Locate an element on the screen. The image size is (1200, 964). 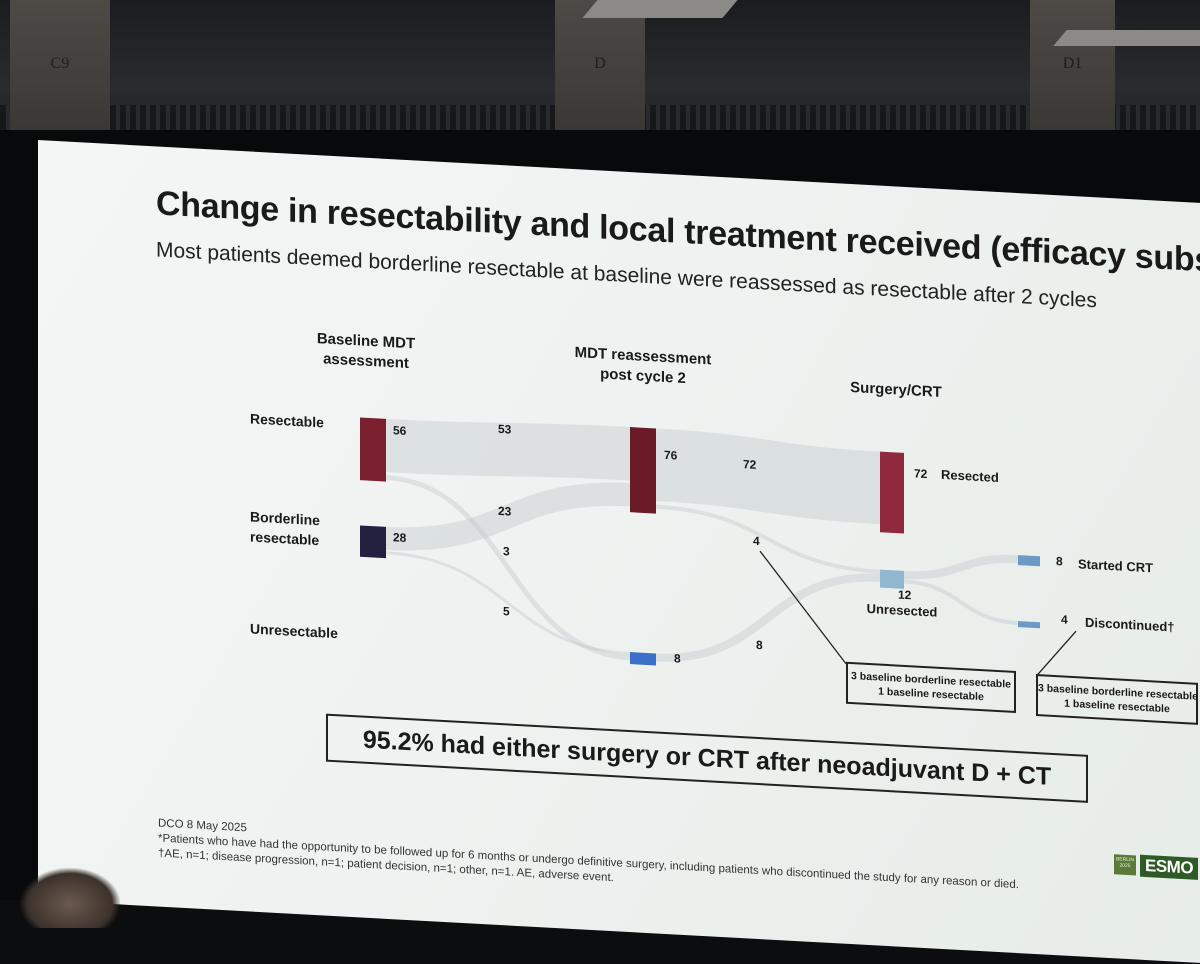
pillar-right: D1 is located at coordinates (1072, 65).